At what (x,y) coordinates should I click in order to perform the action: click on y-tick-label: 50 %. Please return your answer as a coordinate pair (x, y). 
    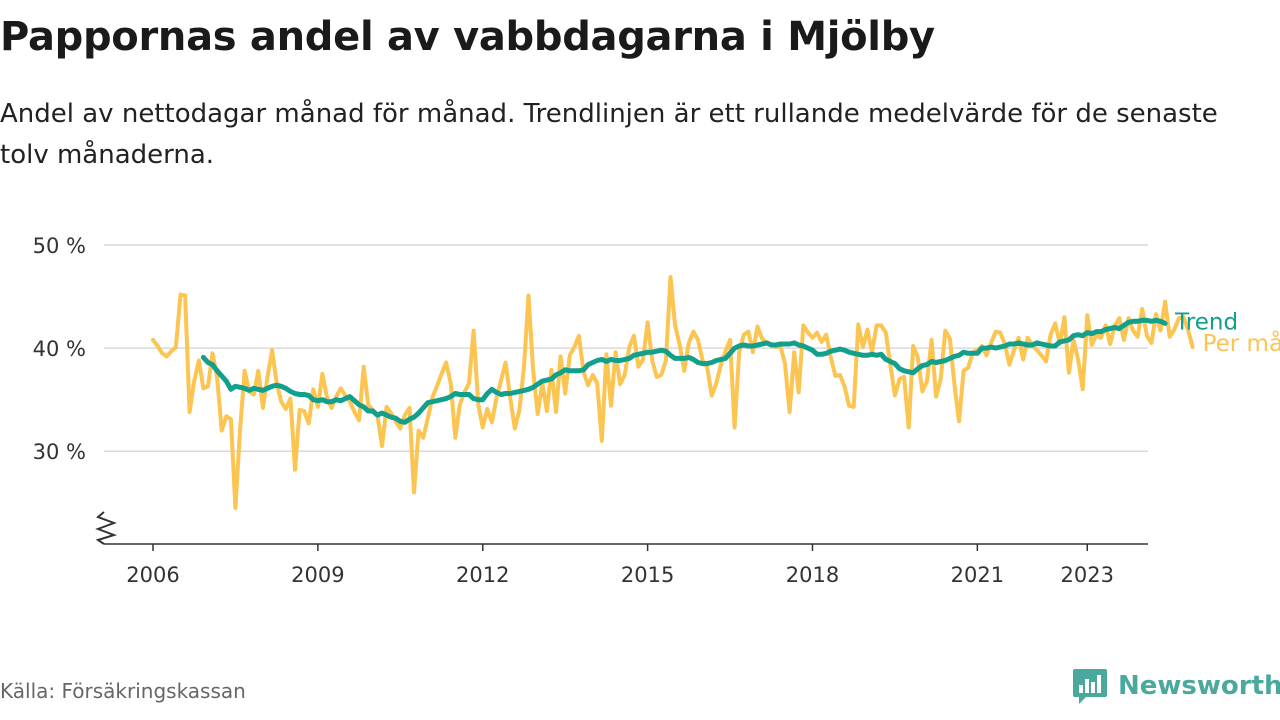
    Looking at the image, I should click on (59, 246).